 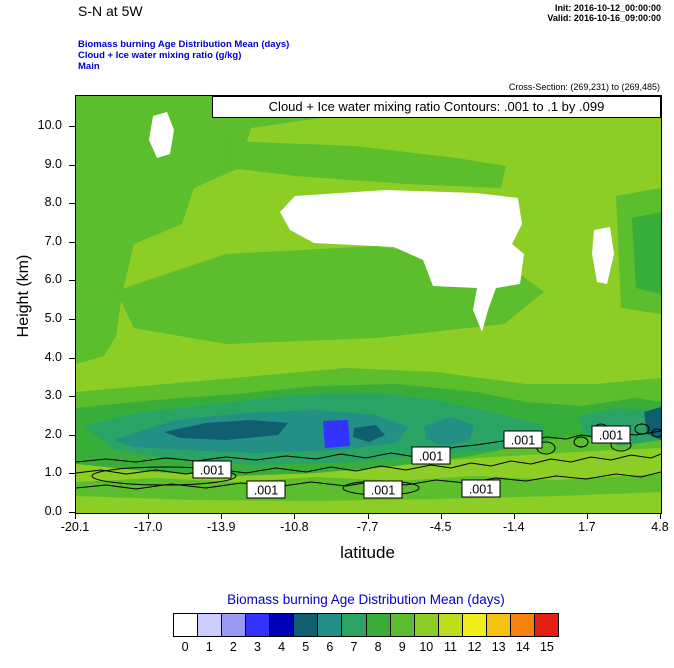 What do you see at coordinates (449, 431) in the screenshot?
I see `field-region-band-6-spot` at bounding box center [449, 431].